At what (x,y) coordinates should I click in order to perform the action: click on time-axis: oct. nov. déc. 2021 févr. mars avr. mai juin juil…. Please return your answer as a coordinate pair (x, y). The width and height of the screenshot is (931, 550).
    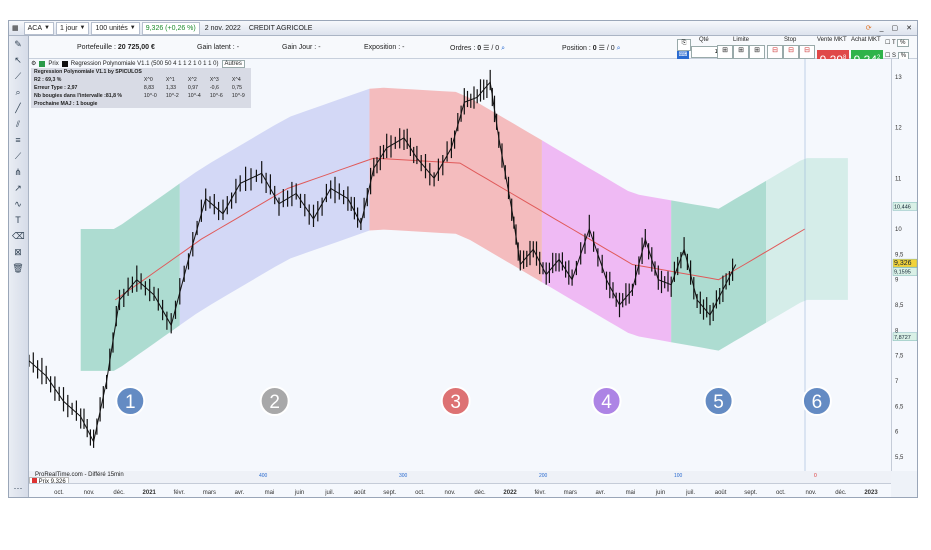
    Looking at the image, I should click on (460, 490).